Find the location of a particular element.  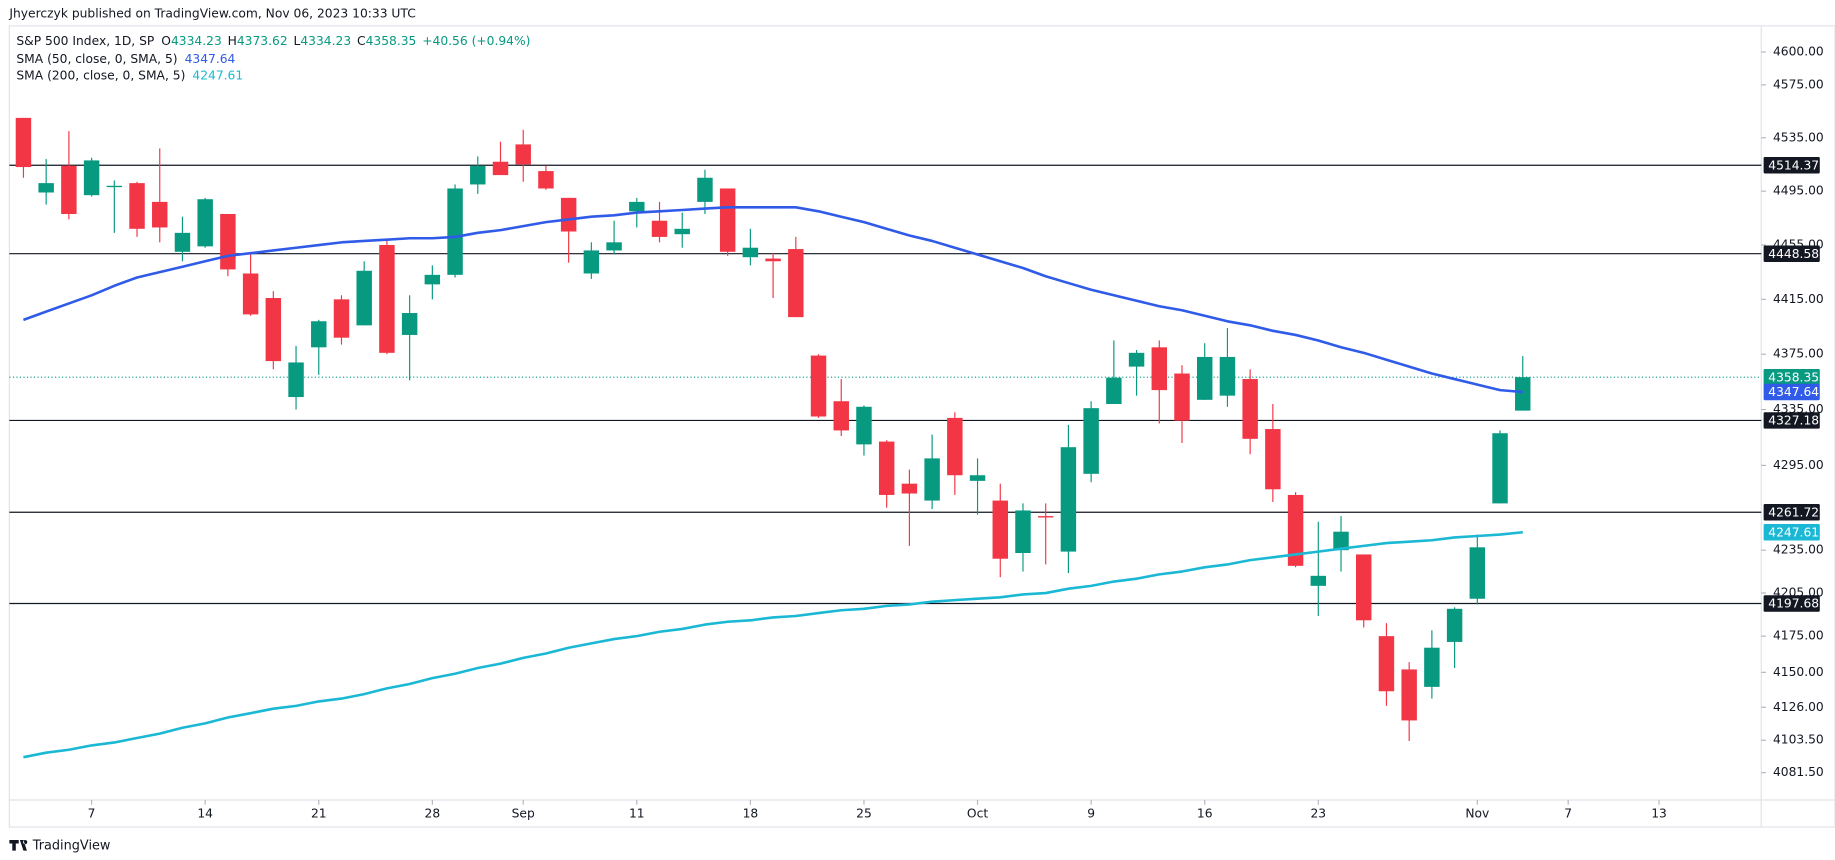

footer-brand: TradingView is located at coordinates (71, 845).